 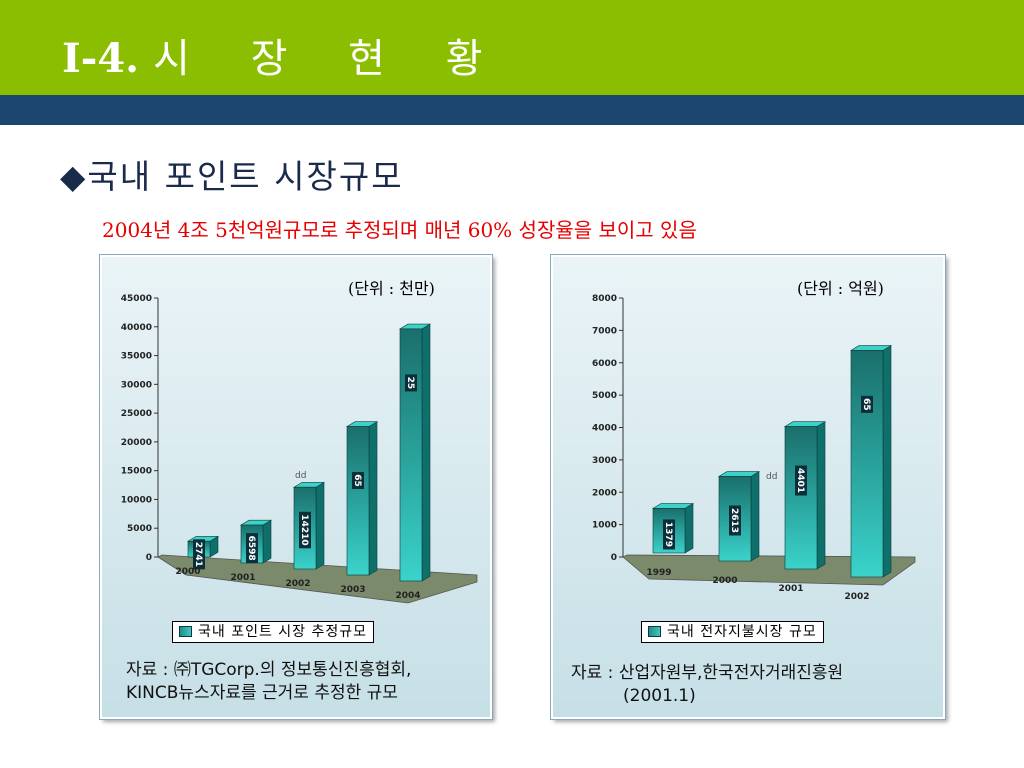 What do you see at coordinates (399, 230) in the screenshot?
I see `summary-line: 2004년 4조 5천억원규모로 추정되며 매년 60% 성장율을 보이고 있음` at bounding box center [399, 230].